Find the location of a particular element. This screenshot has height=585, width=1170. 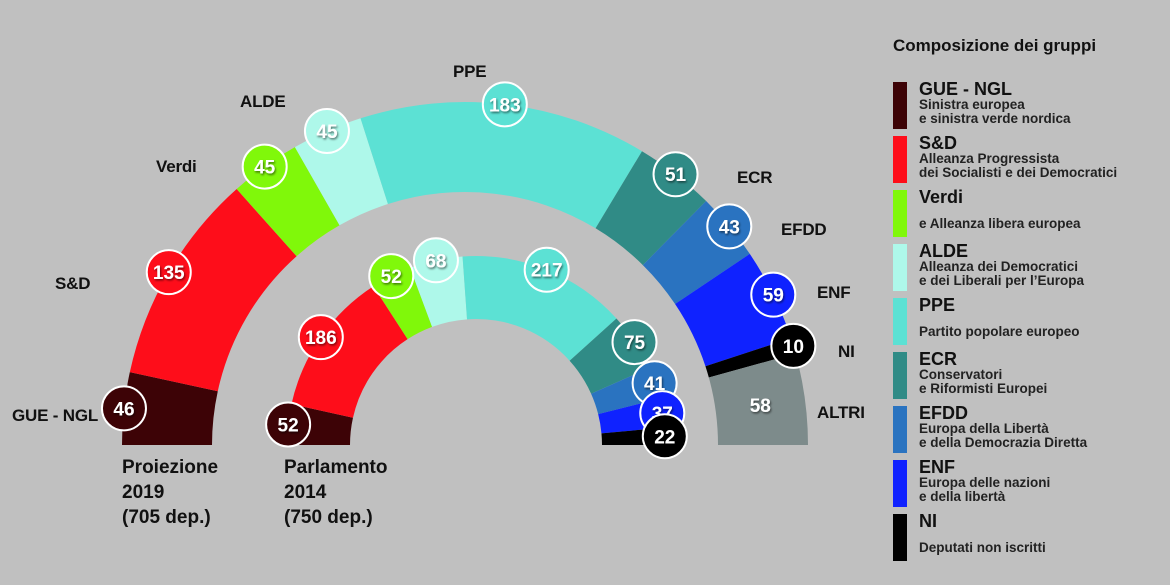

svg-text: 58 is located at coordinates (760, 406).